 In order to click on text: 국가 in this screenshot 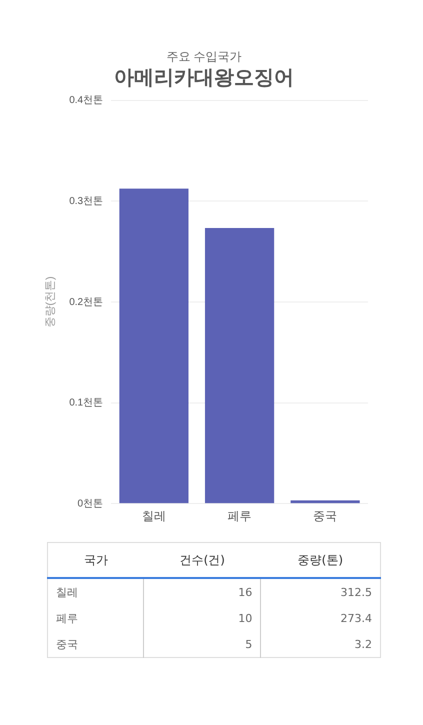, I will do `click(96, 560)`.